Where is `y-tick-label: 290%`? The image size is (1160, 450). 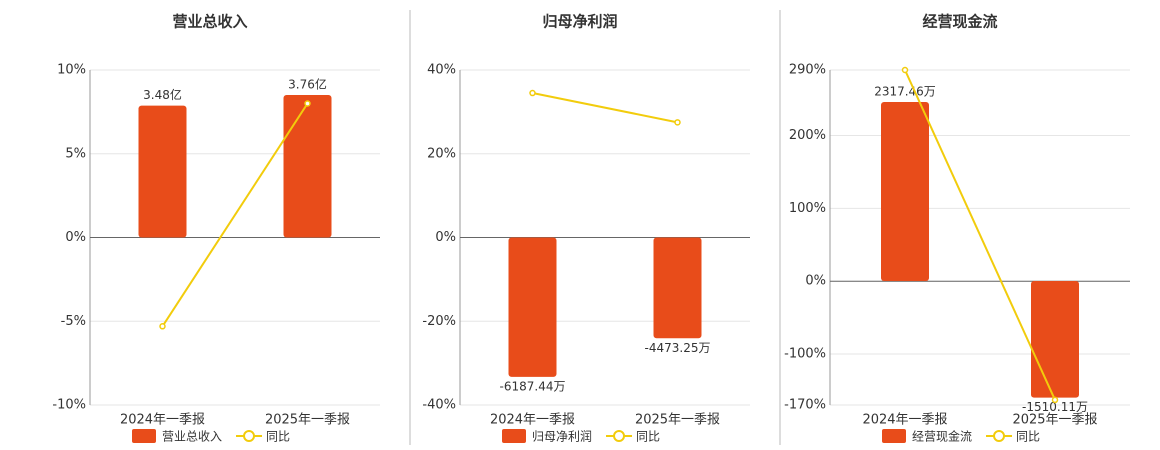
y-tick-label: 290% is located at coordinates (807, 70).